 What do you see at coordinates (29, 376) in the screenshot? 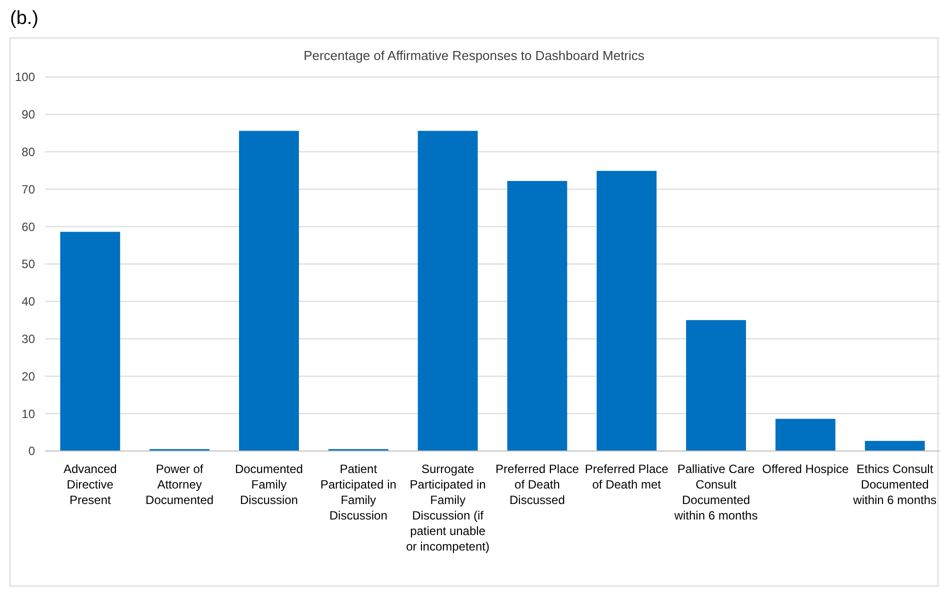
I see `y-tick-label: 20` at bounding box center [29, 376].